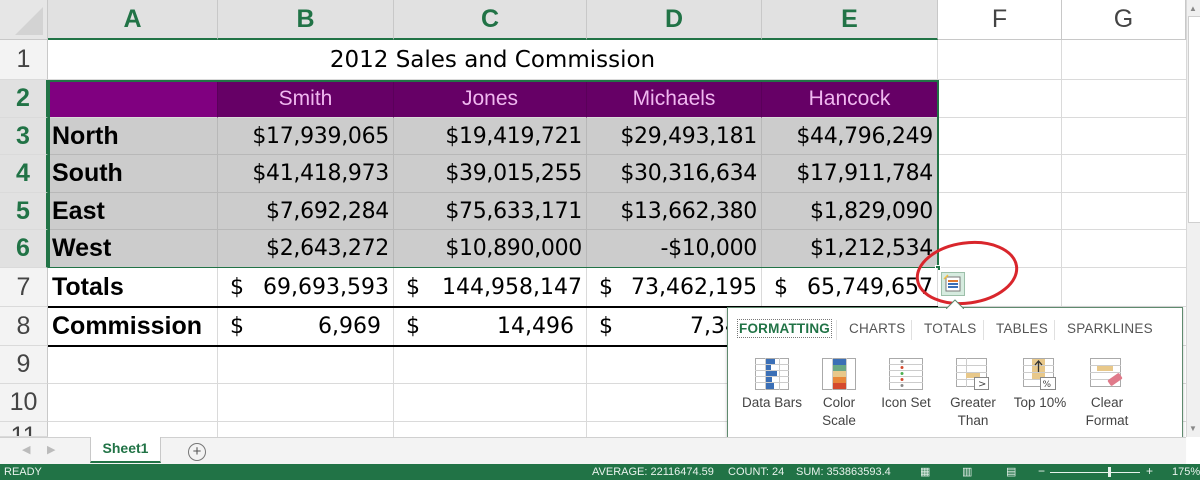 This screenshot has height=480, width=1200. I want to click on scroll-up-icon: ▲, so click(1193, 8).